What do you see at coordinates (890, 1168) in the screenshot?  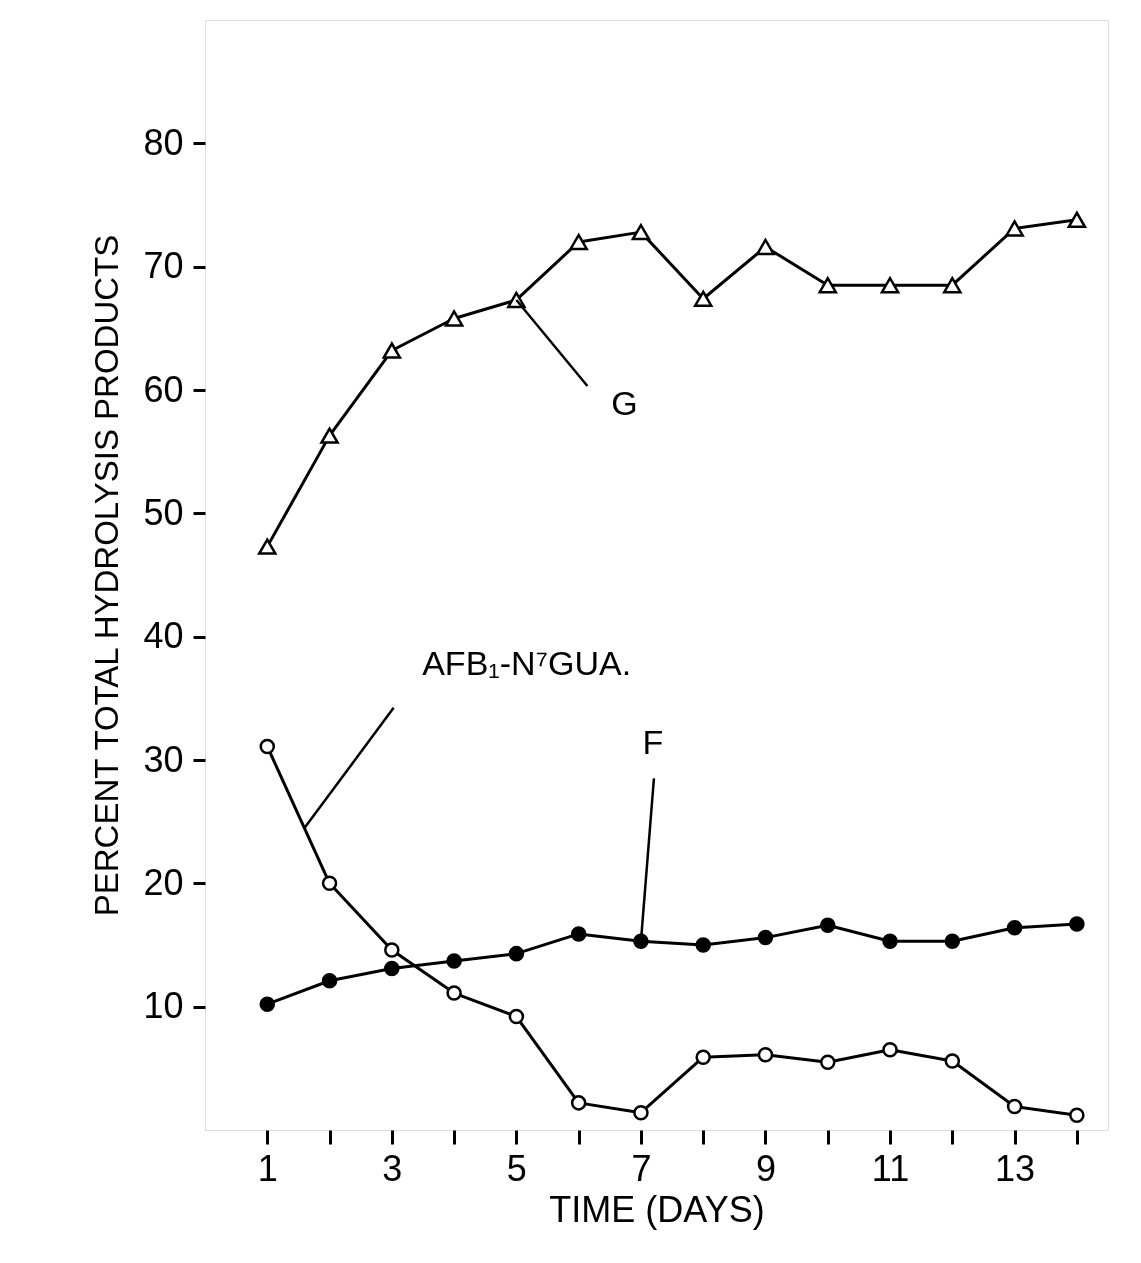 I see `x-tick-label: 11` at bounding box center [890, 1168].